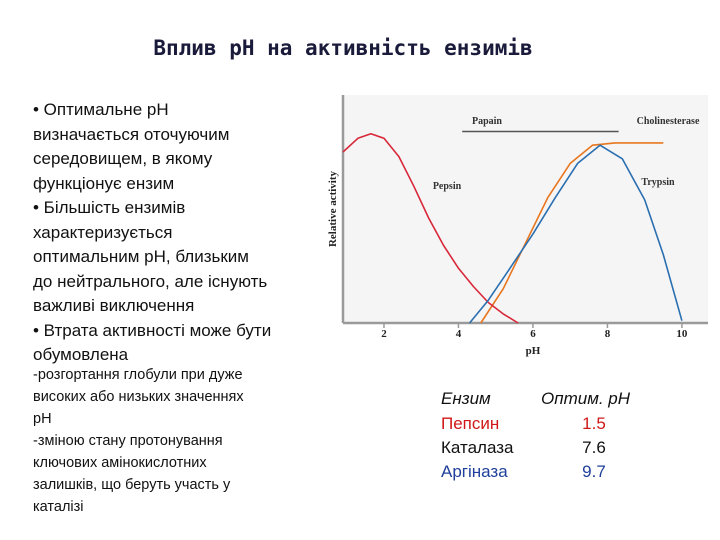 The width and height of the screenshot is (720, 540). What do you see at coordinates (42, 419) in the screenshot?
I see `note-line: pH` at bounding box center [42, 419].